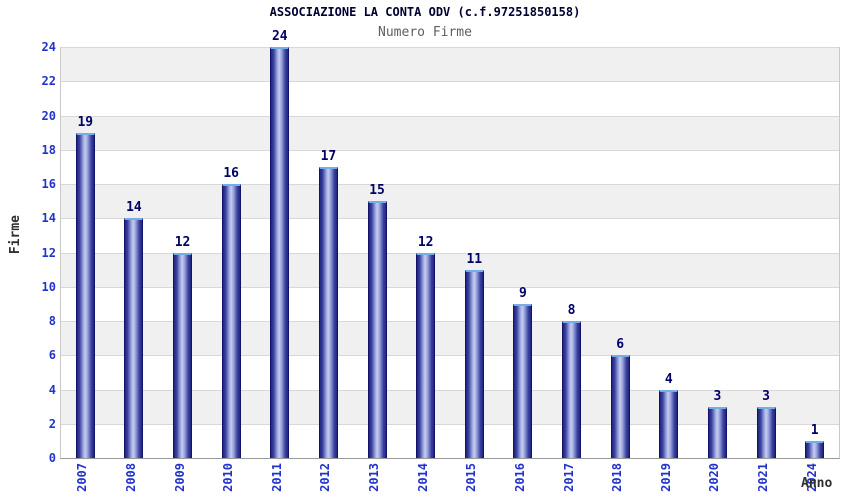 This screenshot has width=850, height=500. Describe the element at coordinates (52, 321) in the screenshot. I see `y-tick-label: 8` at that location.